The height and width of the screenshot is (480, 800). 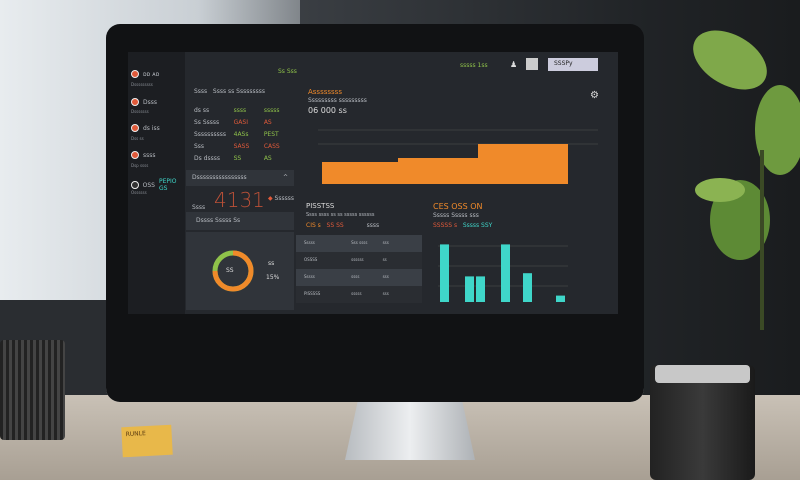 I want to click on stats-cell: PEST, so click(x=271, y=134).